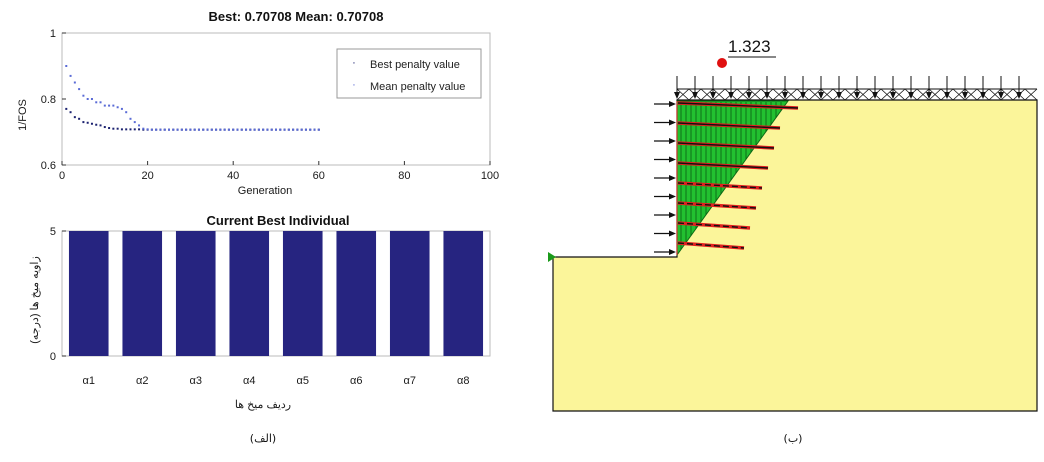 The image size is (1044, 462). Describe the element at coordinates (490, 176) in the screenshot. I see `x-tick-label: 100` at that location.